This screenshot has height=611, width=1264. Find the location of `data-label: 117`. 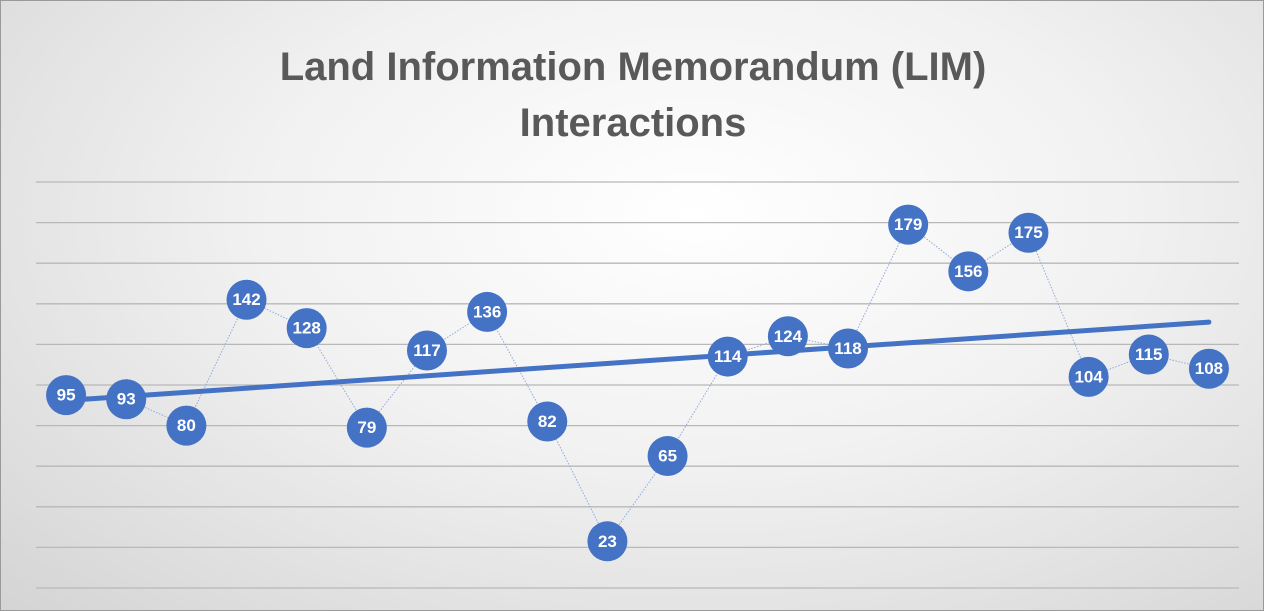

data-label: 117 is located at coordinates (426, 350).